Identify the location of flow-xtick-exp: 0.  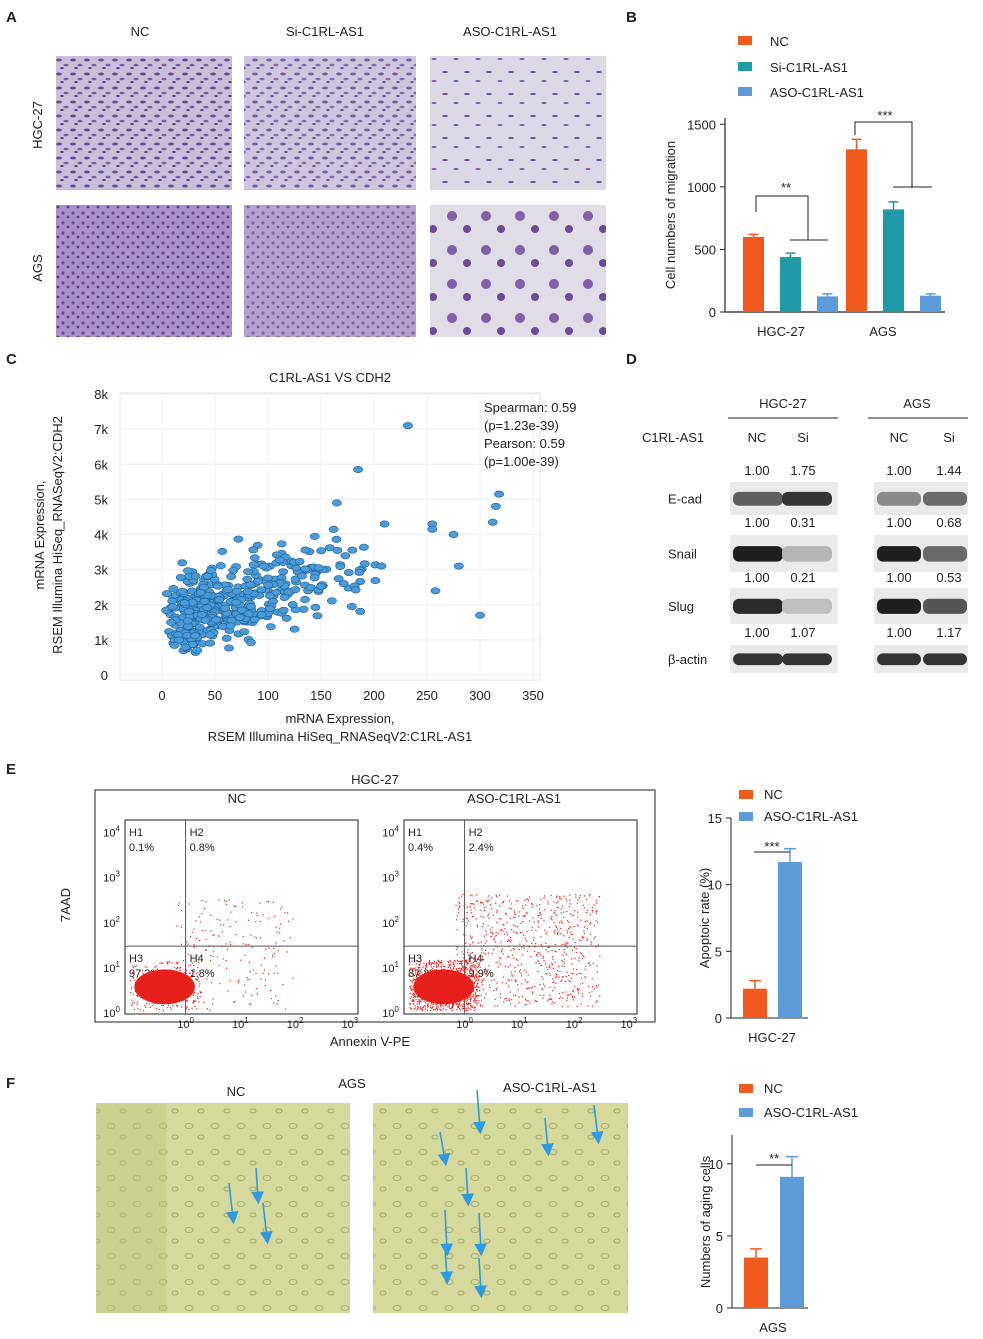
(470, 1020).